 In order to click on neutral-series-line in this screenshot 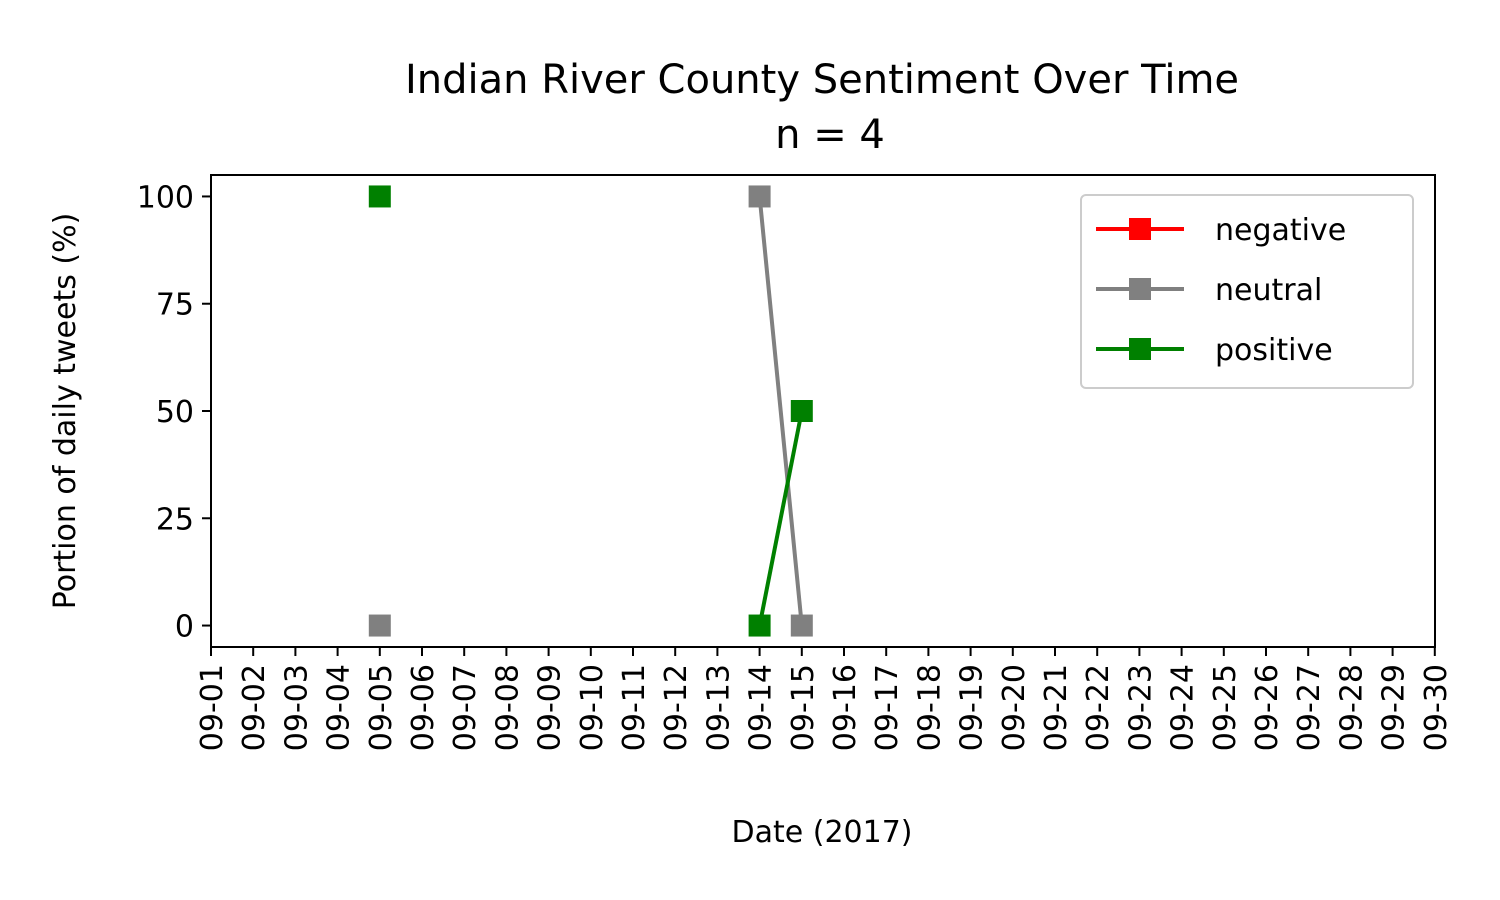, I will do `click(780, 411)`.